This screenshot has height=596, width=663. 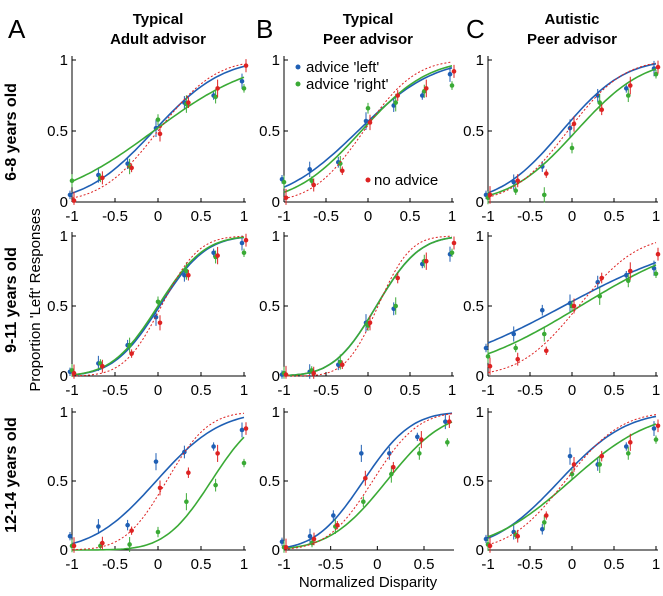 What do you see at coordinates (158, 480) in the screenshot?
I see `fit-curve-left` at bounding box center [158, 480].